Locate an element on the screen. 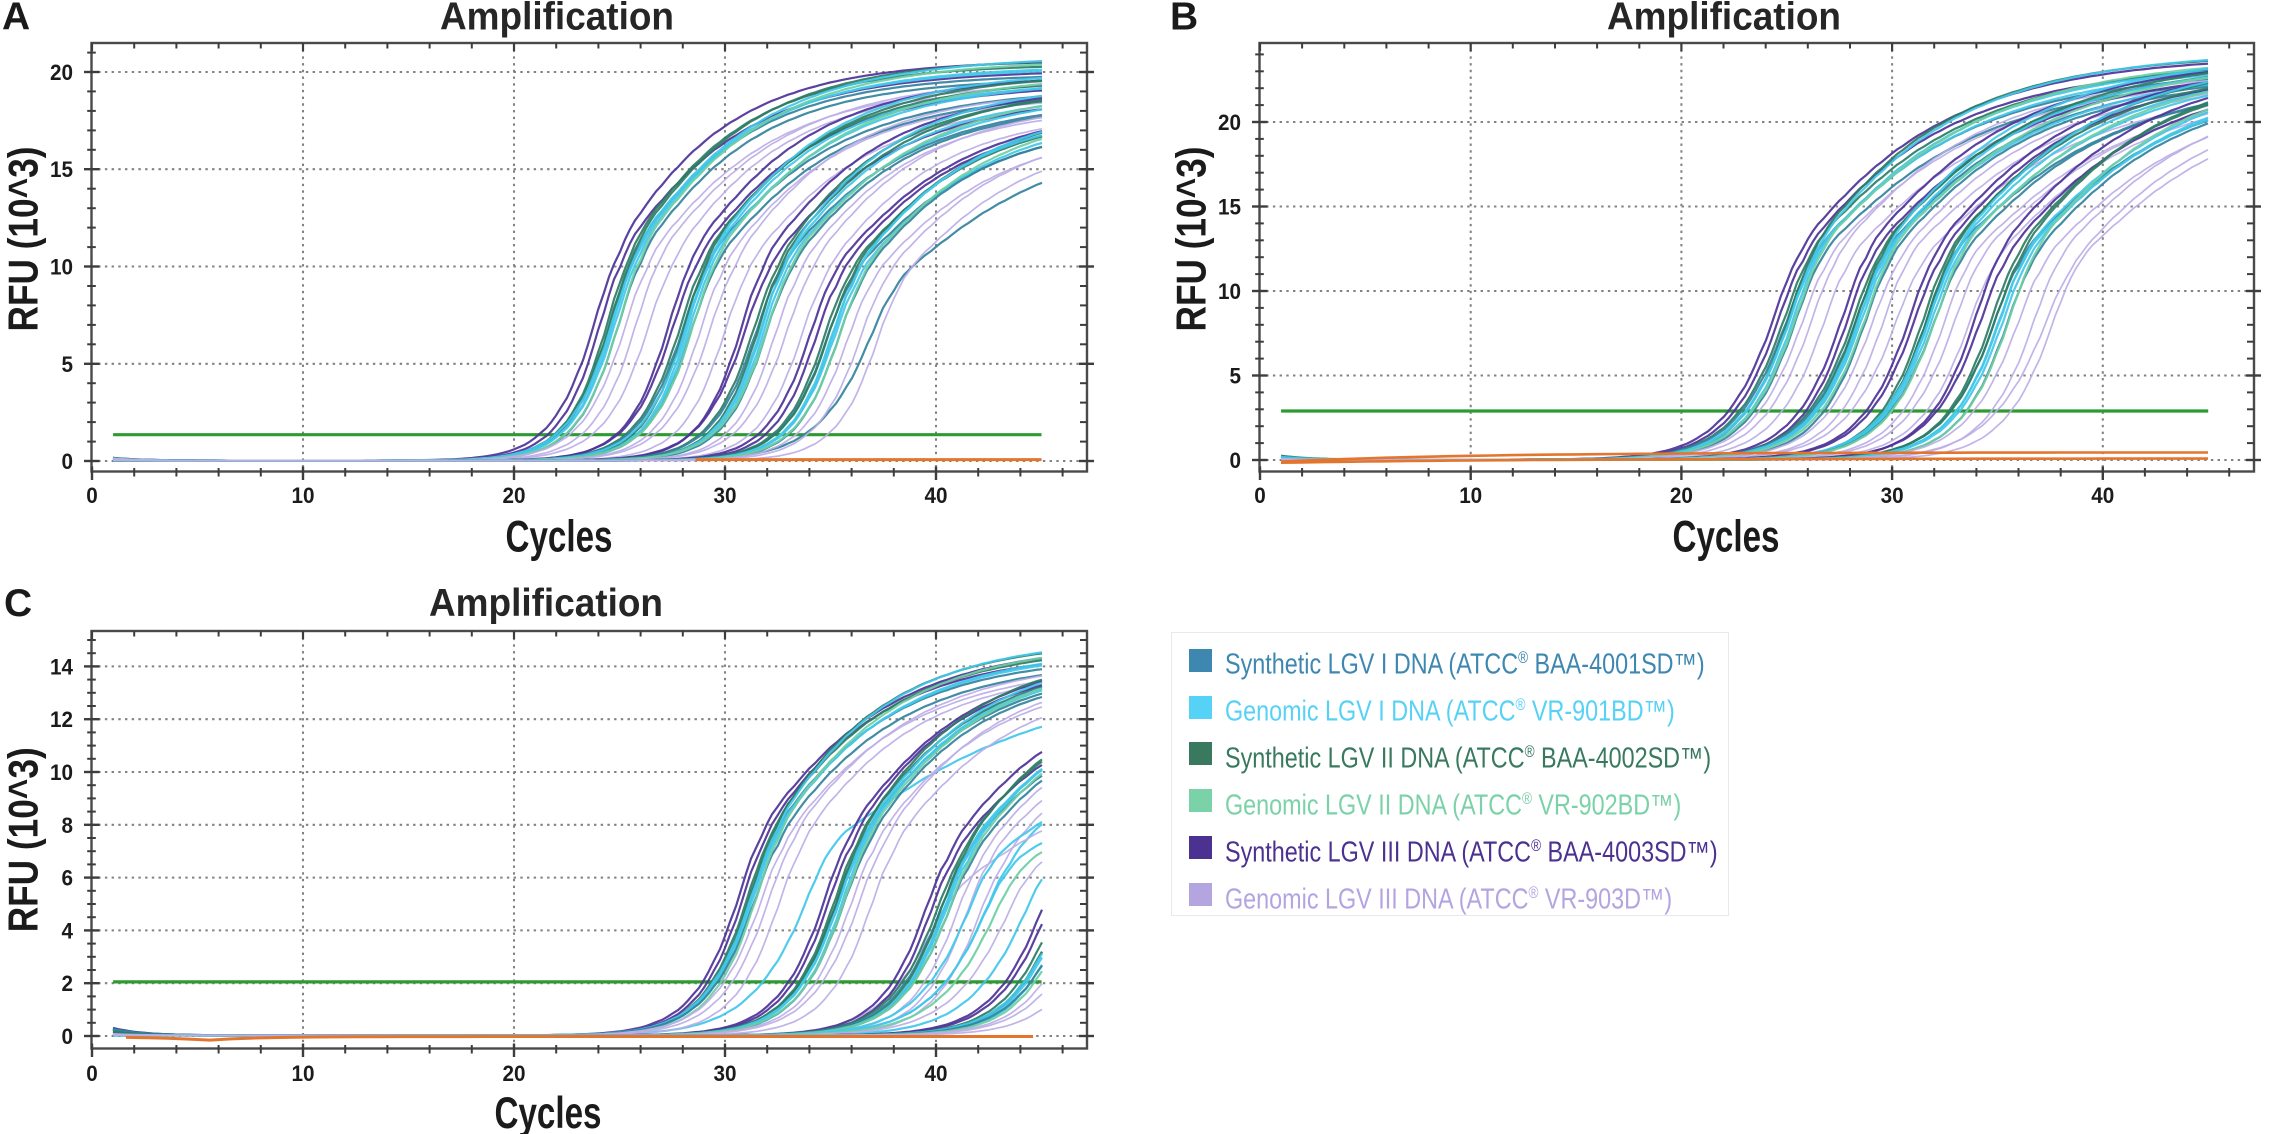 This screenshot has width=2284, height=1134. svg-text: 6 is located at coordinates (68, 878).